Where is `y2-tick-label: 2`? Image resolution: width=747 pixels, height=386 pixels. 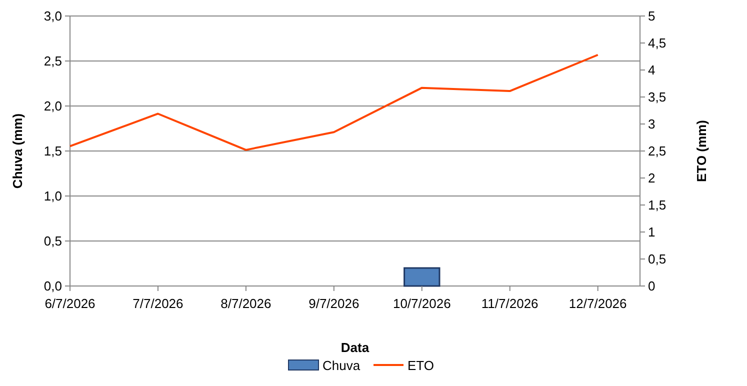 y2-tick-label: 2 is located at coordinates (652, 178).